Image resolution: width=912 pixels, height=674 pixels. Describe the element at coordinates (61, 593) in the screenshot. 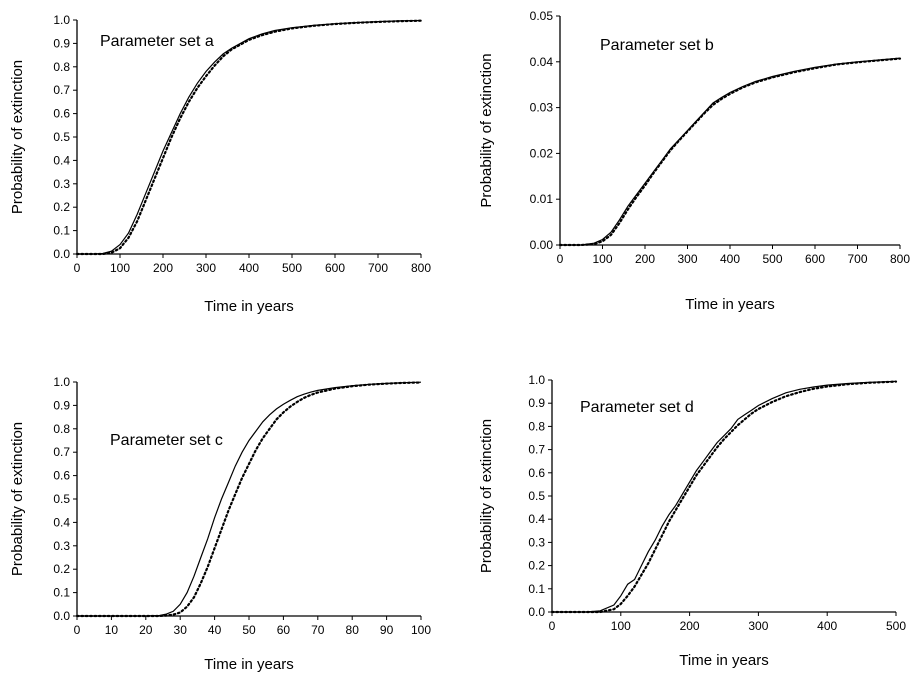

I see `chart-2-y-tick-label: 0.1` at that location.